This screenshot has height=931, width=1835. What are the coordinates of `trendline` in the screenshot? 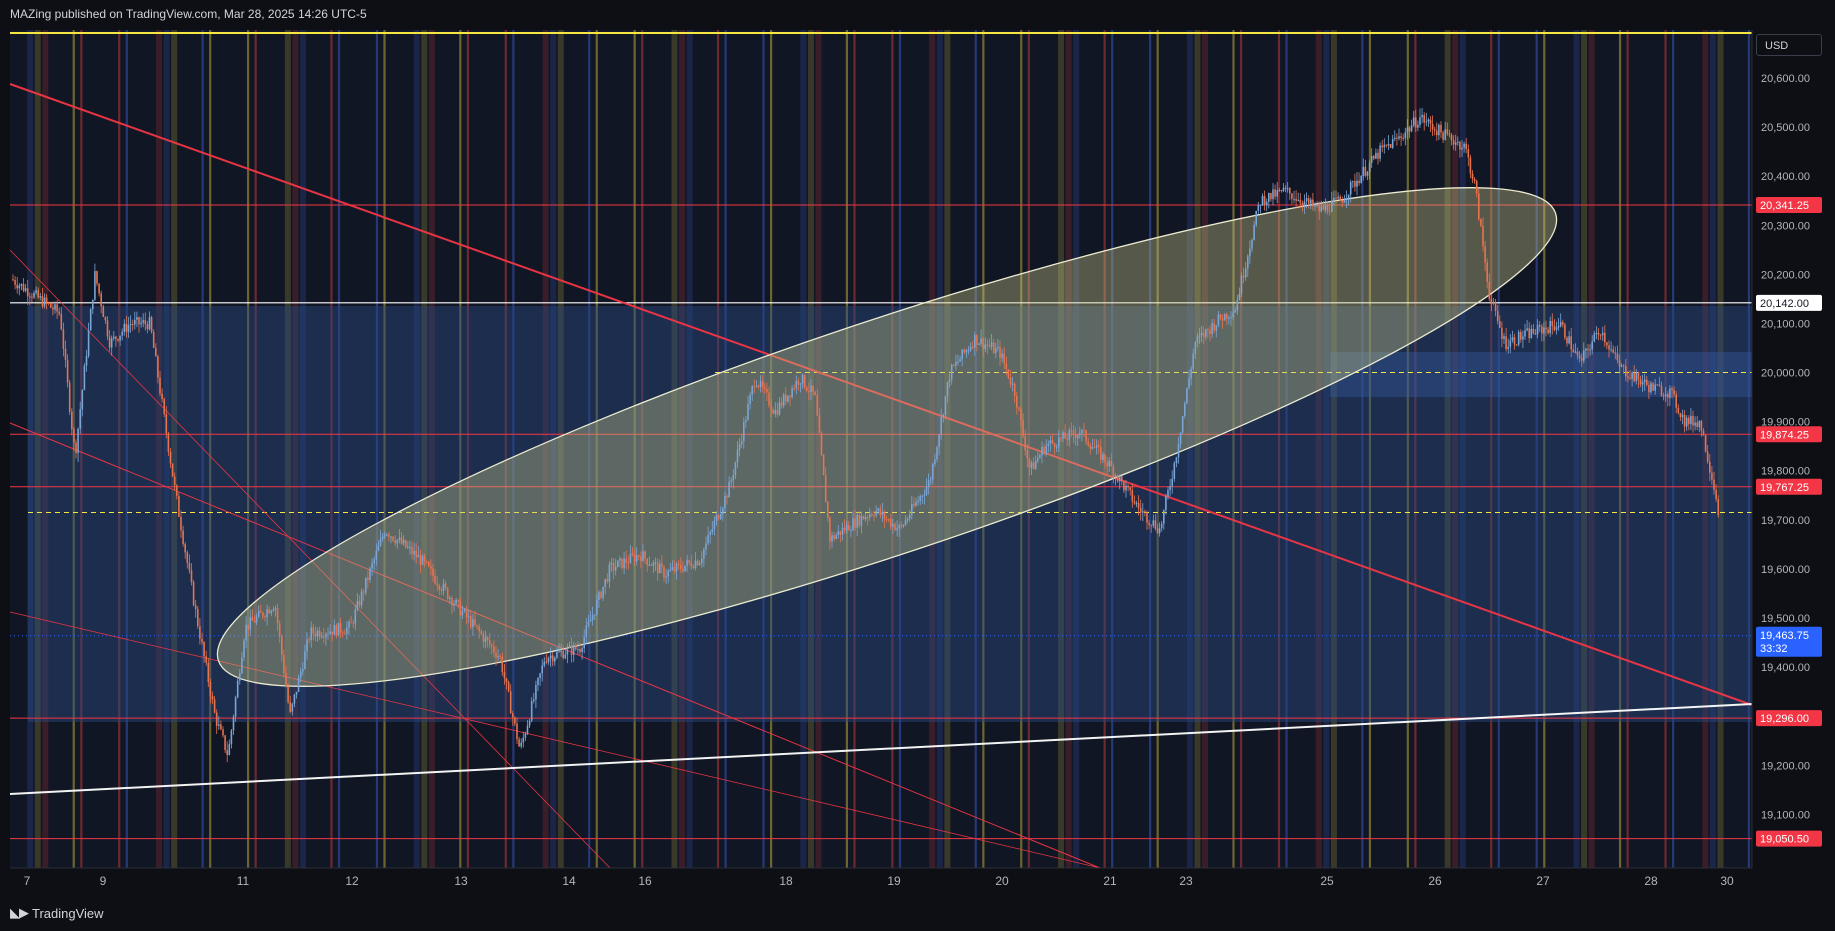 It's located at (881, 749).